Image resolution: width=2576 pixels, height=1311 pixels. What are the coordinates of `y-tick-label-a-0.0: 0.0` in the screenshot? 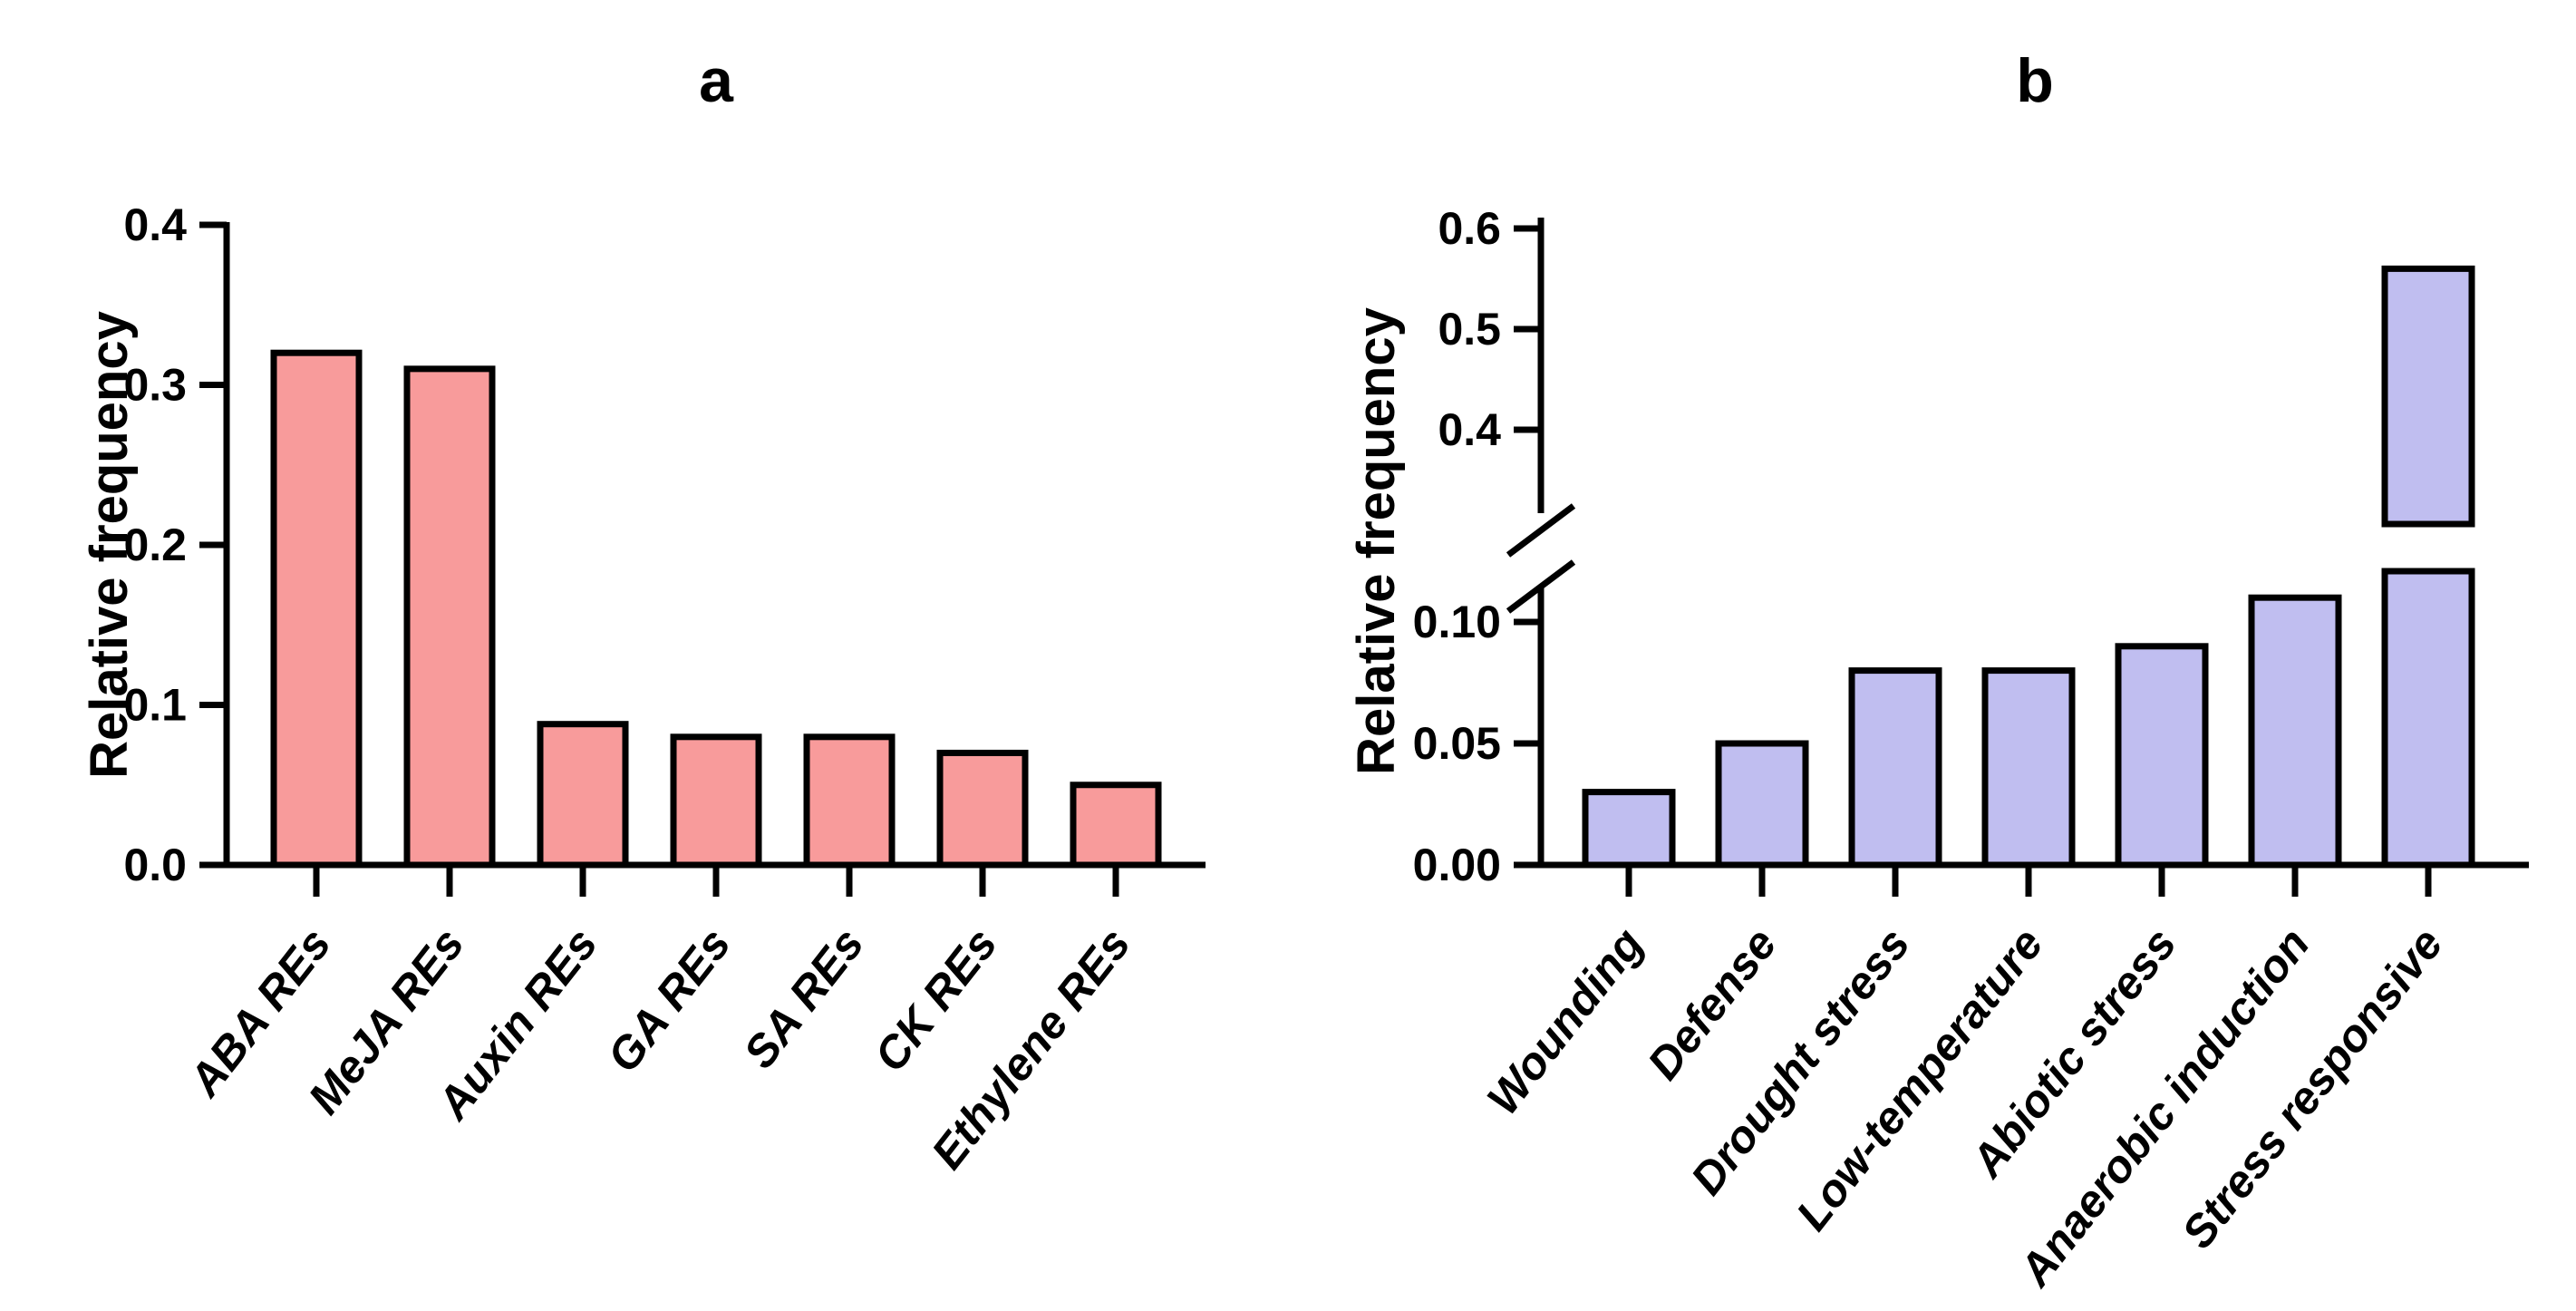 It's located at (155, 865).